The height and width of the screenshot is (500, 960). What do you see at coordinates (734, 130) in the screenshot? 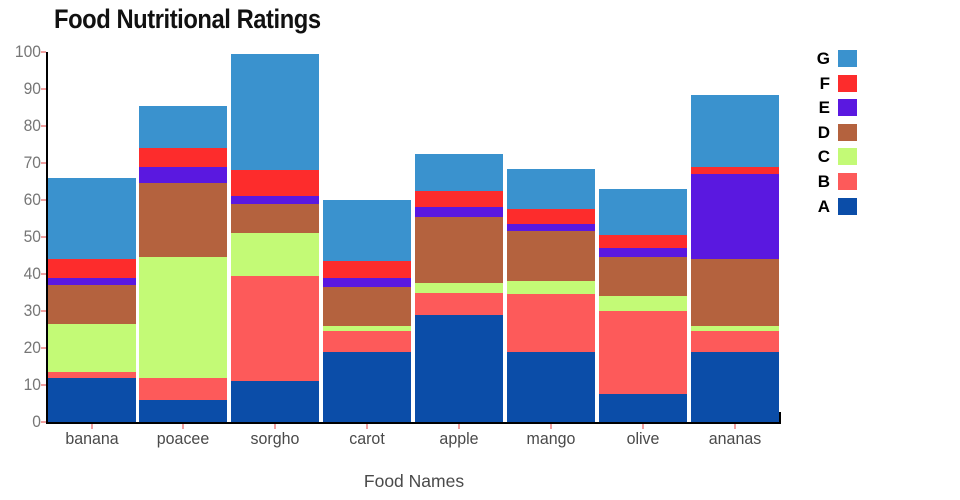
I see `bar-segment-ananas-G` at bounding box center [734, 130].